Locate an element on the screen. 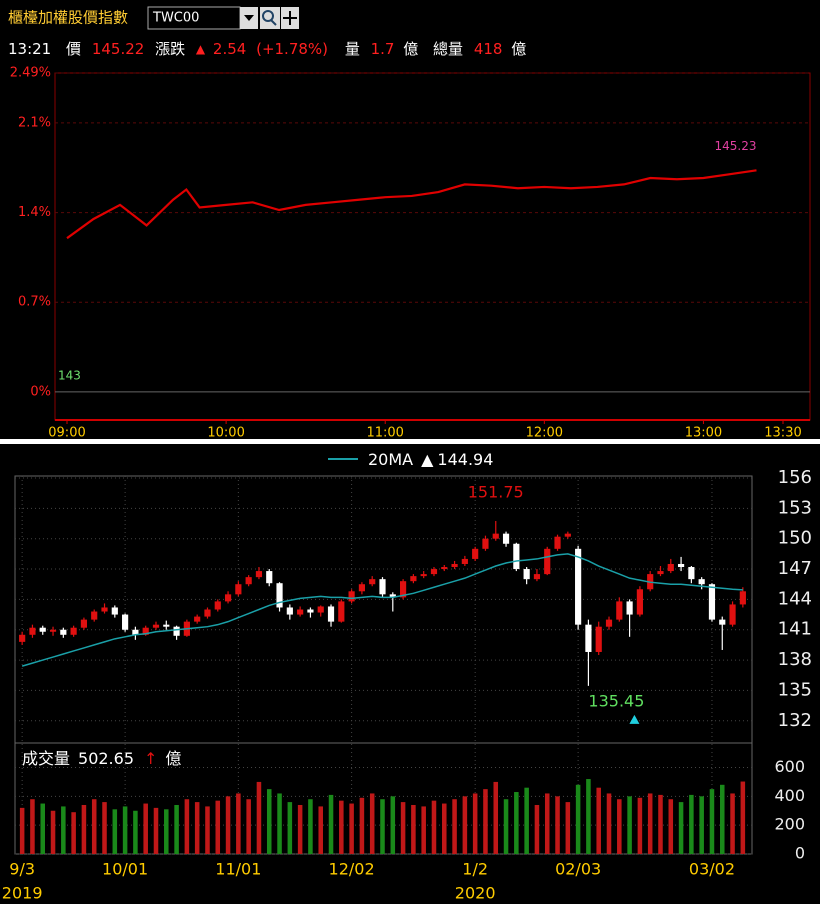 Image resolution: width=820 pixels, height=904 pixels. x-tick-label: 13:00 is located at coordinates (703, 433).